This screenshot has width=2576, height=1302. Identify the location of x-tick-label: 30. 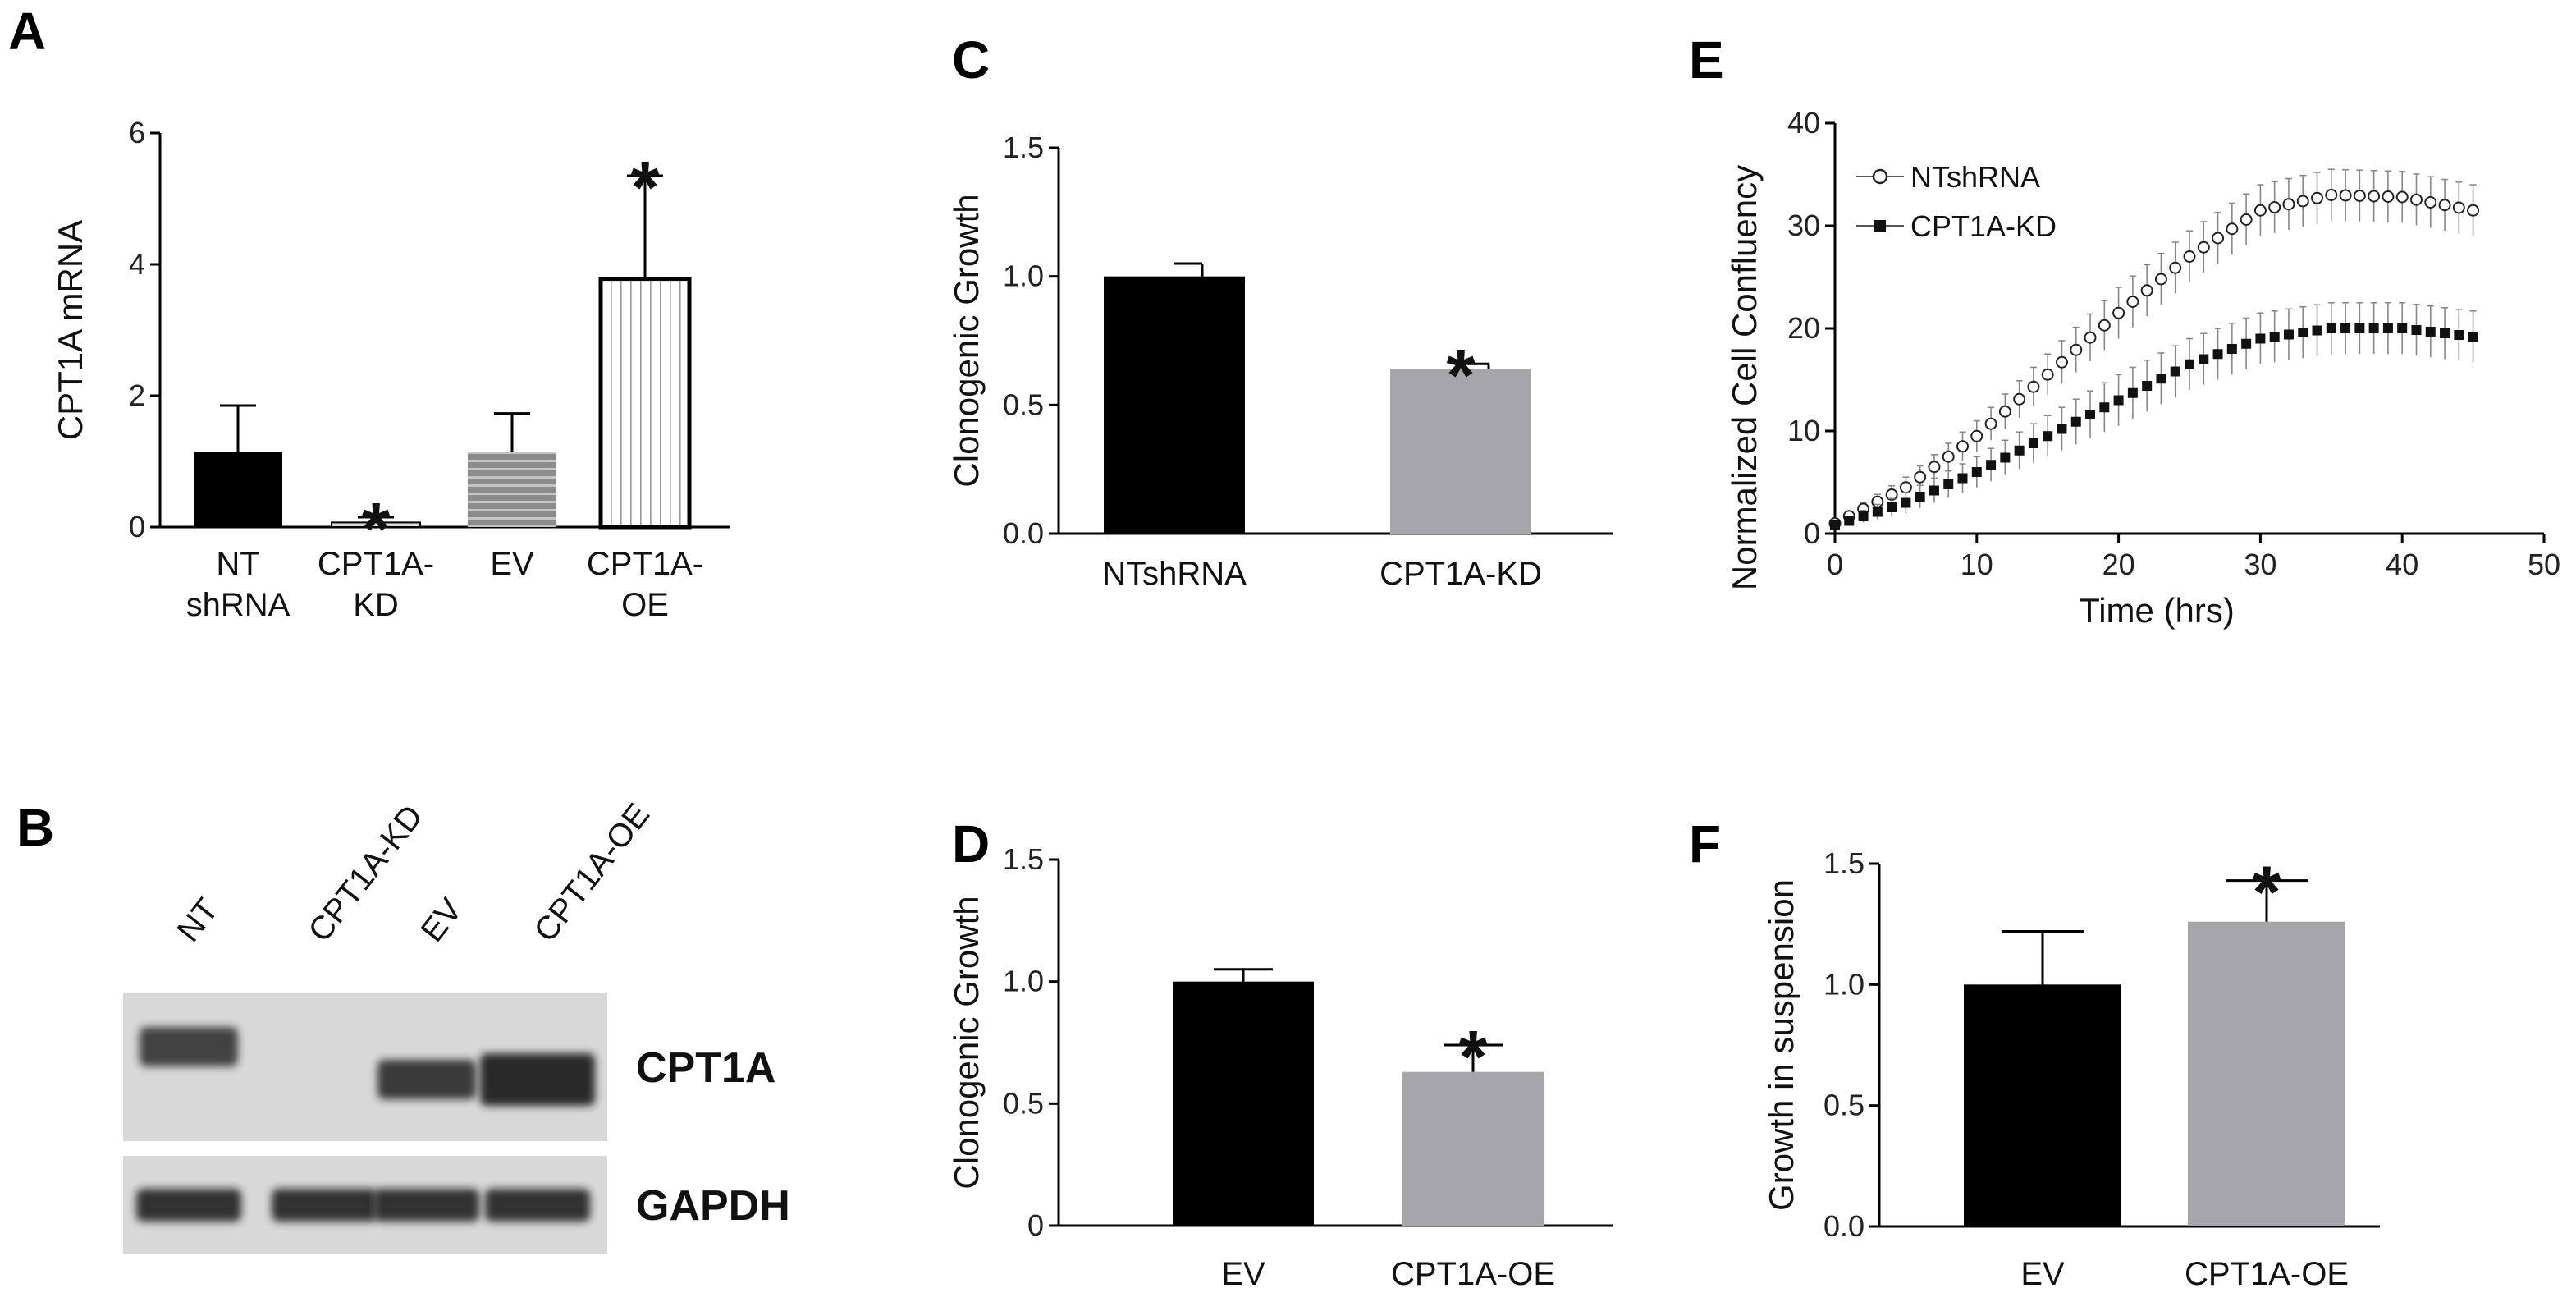
(2260, 564).